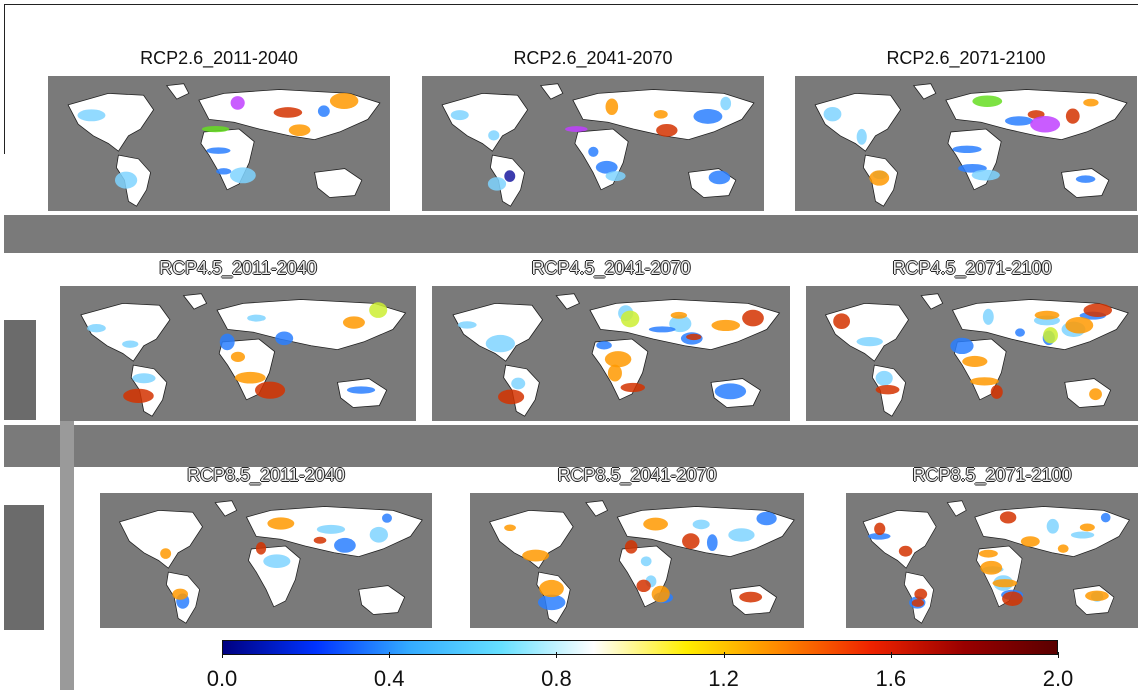 The height and width of the screenshot is (693, 1138). I want to click on colorbar-tick-label: 1.6, so click(891, 678).